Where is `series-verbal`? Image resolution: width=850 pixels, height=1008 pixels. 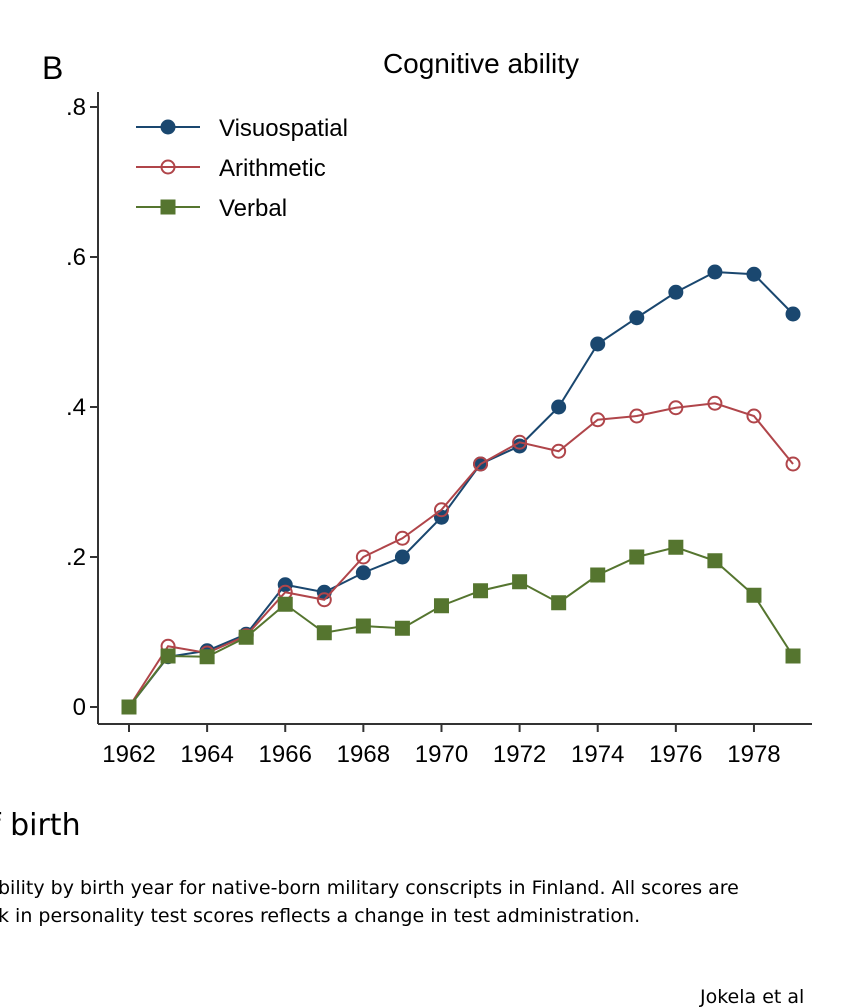 series-verbal is located at coordinates (461, 627).